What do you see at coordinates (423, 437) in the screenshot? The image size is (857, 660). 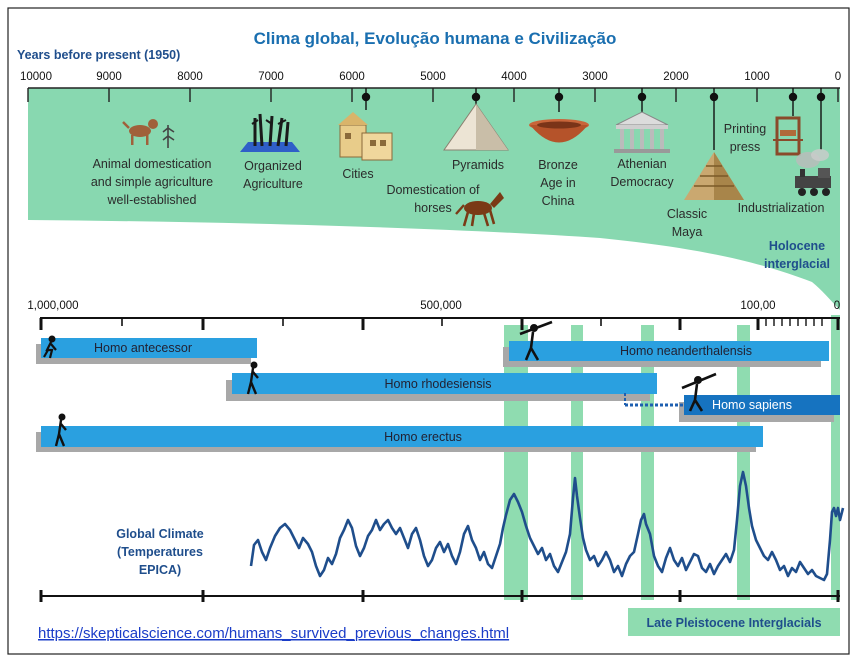 I see `species-label: Homo erectus` at bounding box center [423, 437].